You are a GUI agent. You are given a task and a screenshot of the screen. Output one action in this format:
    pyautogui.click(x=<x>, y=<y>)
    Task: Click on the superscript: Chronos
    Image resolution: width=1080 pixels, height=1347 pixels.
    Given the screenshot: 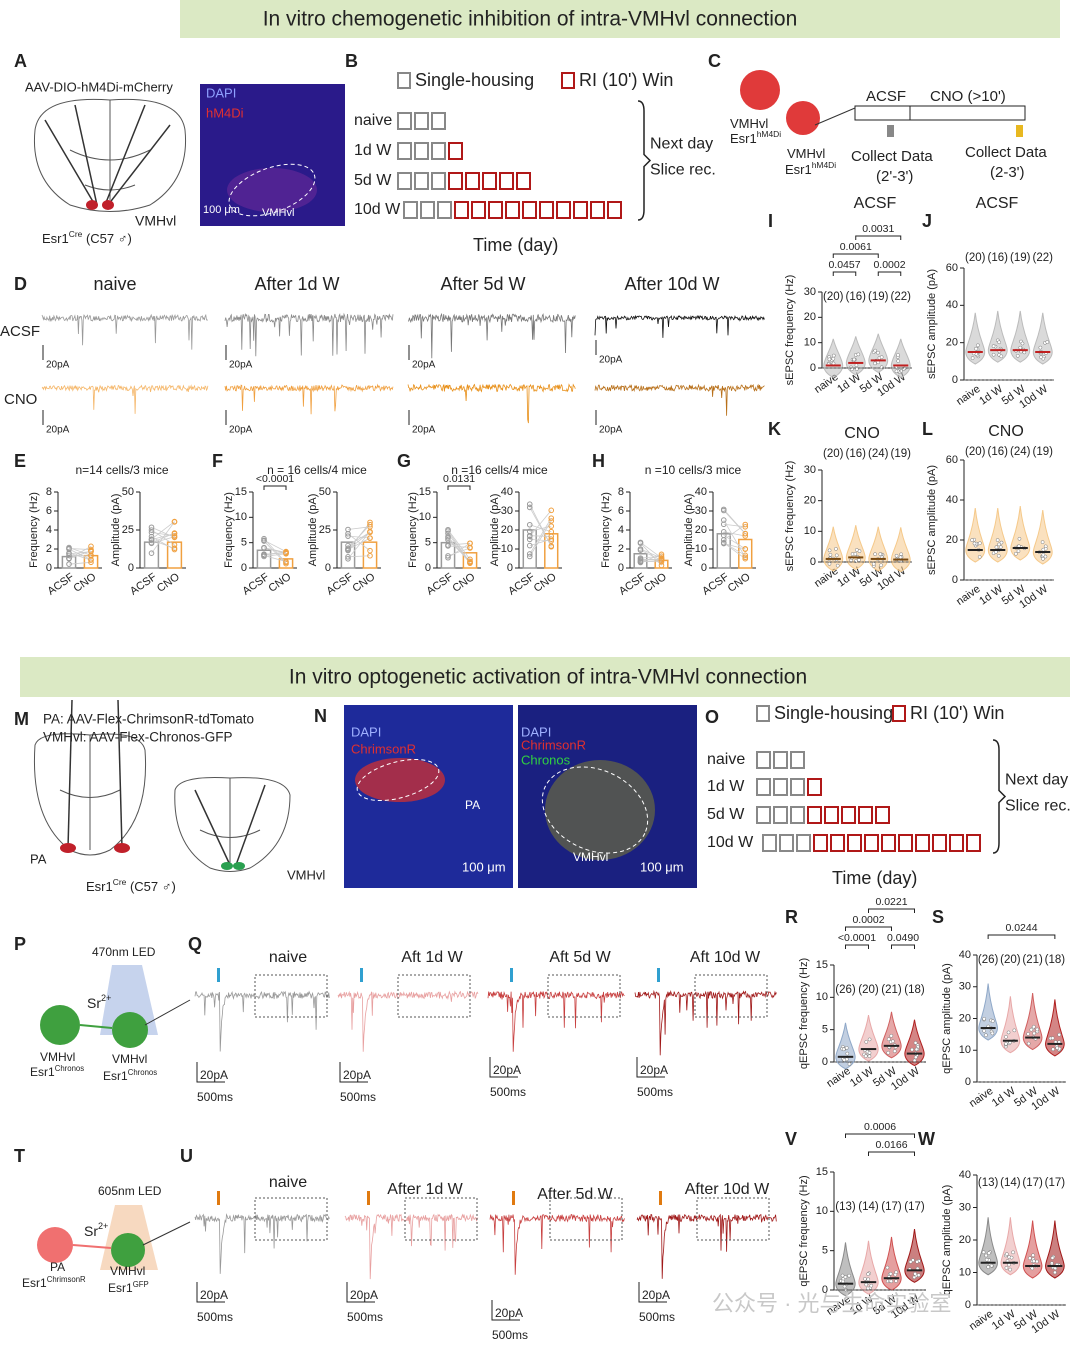 What is the action you would take?
    pyautogui.click(x=143, y=1072)
    